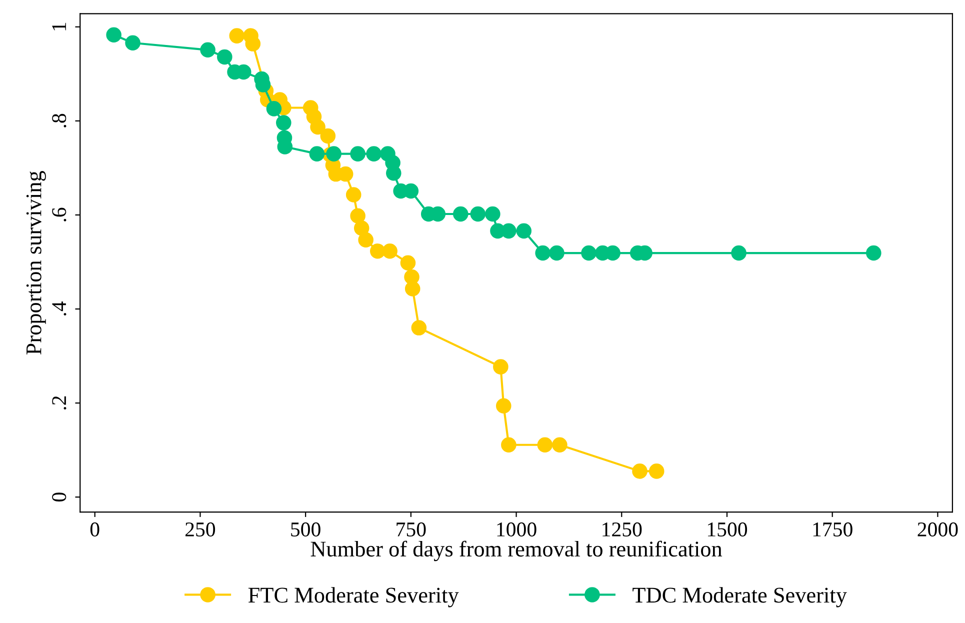 This screenshot has height=623, width=965. What do you see at coordinates (411, 529) in the screenshot?
I see `x-tick-label: 750` at bounding box center [411, 529].